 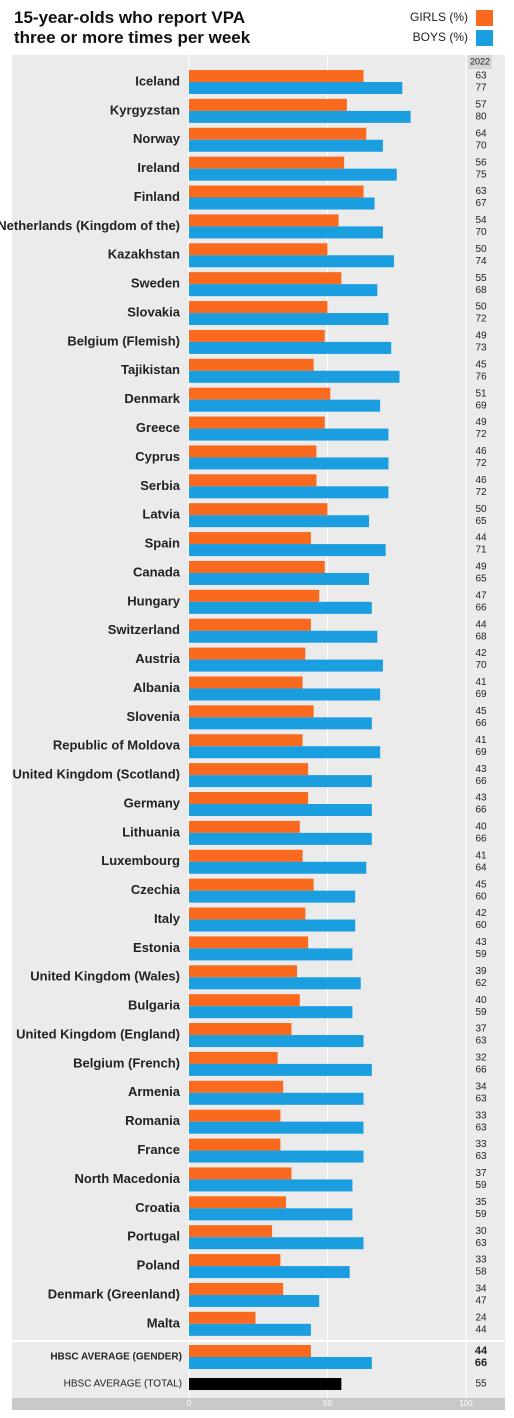 I want to click on x-tick-label: 0, so click(x=189, y=1403).